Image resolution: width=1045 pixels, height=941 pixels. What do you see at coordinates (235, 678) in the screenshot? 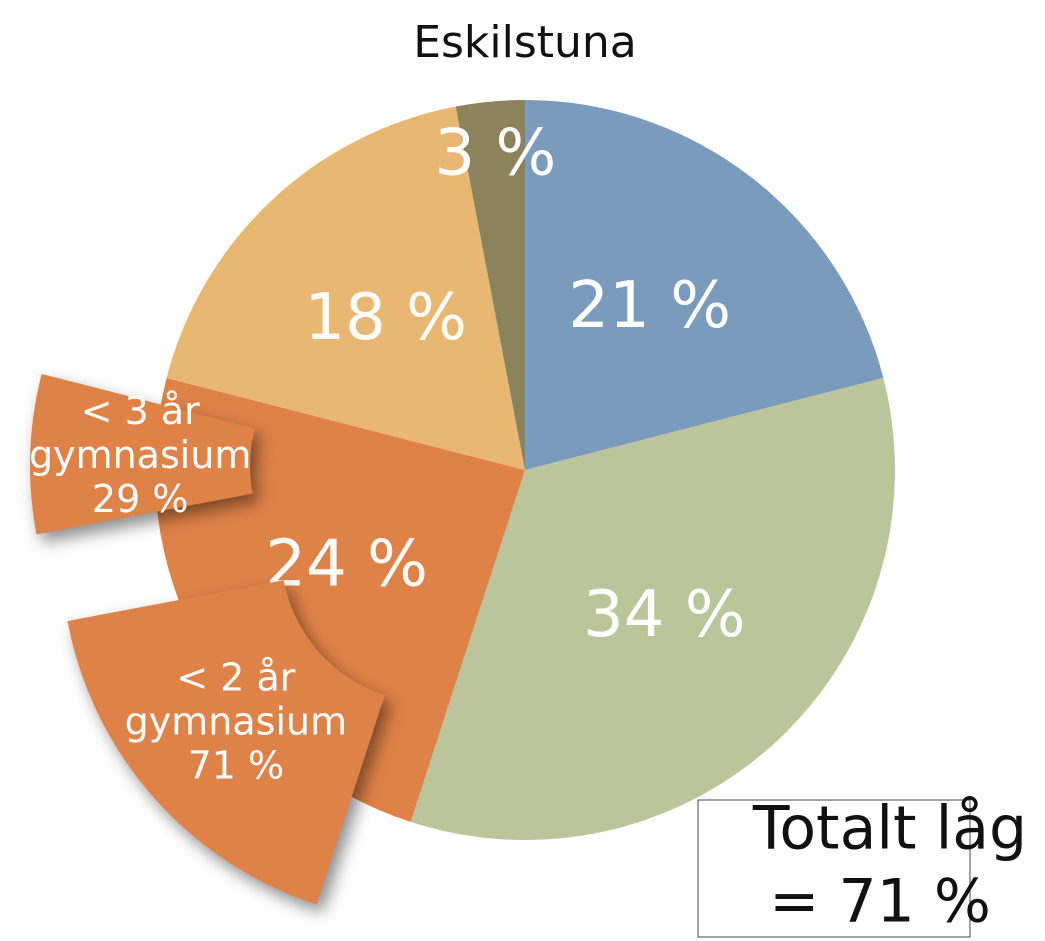
I see `breakdown-label: < 2 år` at bounding box center [235, 678].